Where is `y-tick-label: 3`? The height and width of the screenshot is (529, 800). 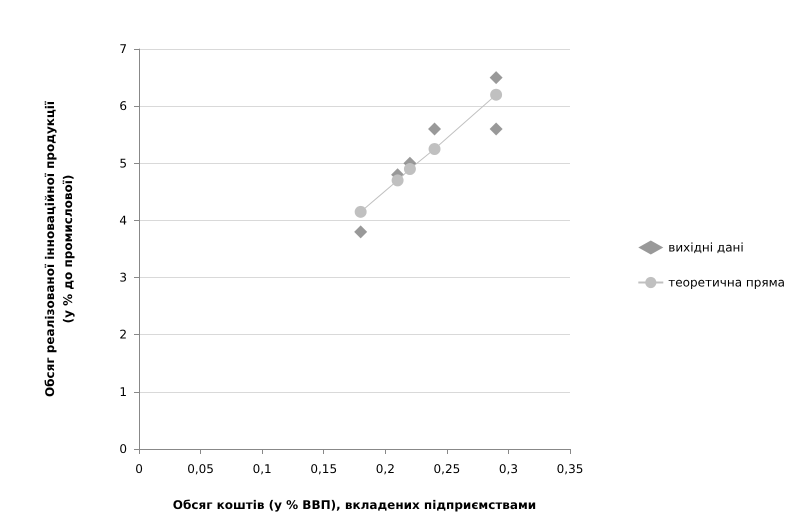 y-tick-label: 3 is located at coordinates (123, 277).